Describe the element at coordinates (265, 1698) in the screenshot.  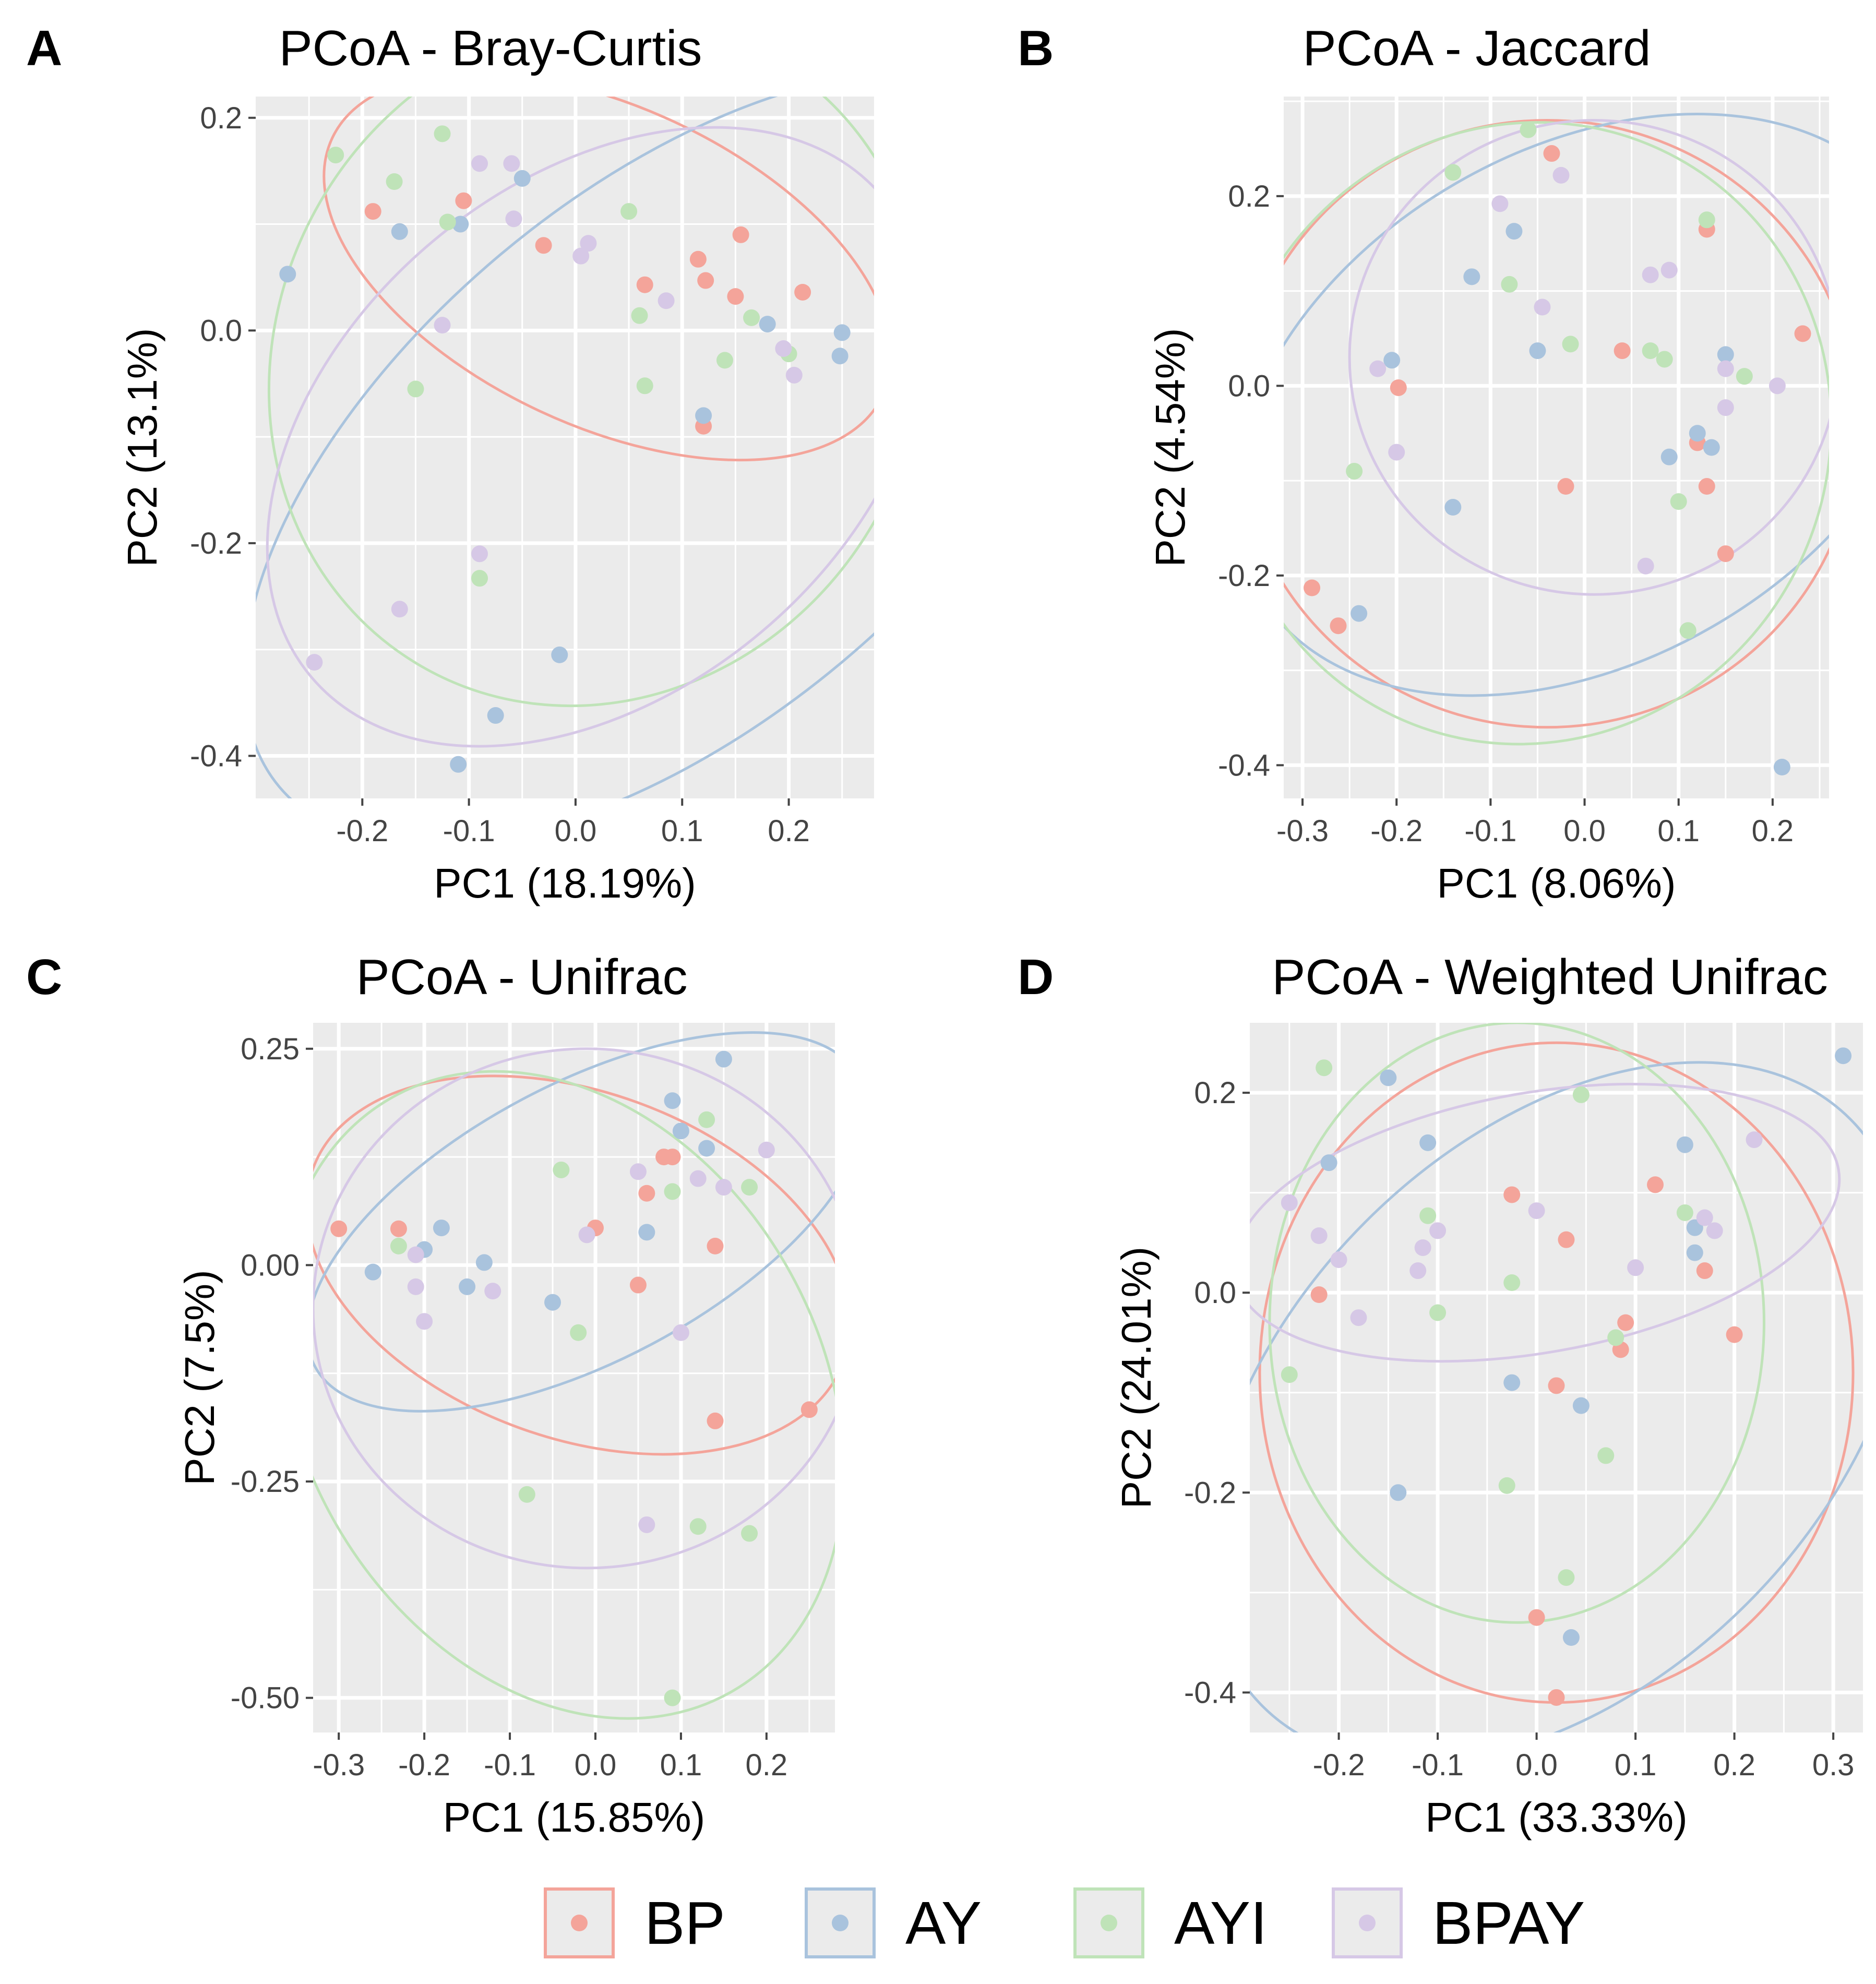
I see `y-tick-label: -0.50` at that location.